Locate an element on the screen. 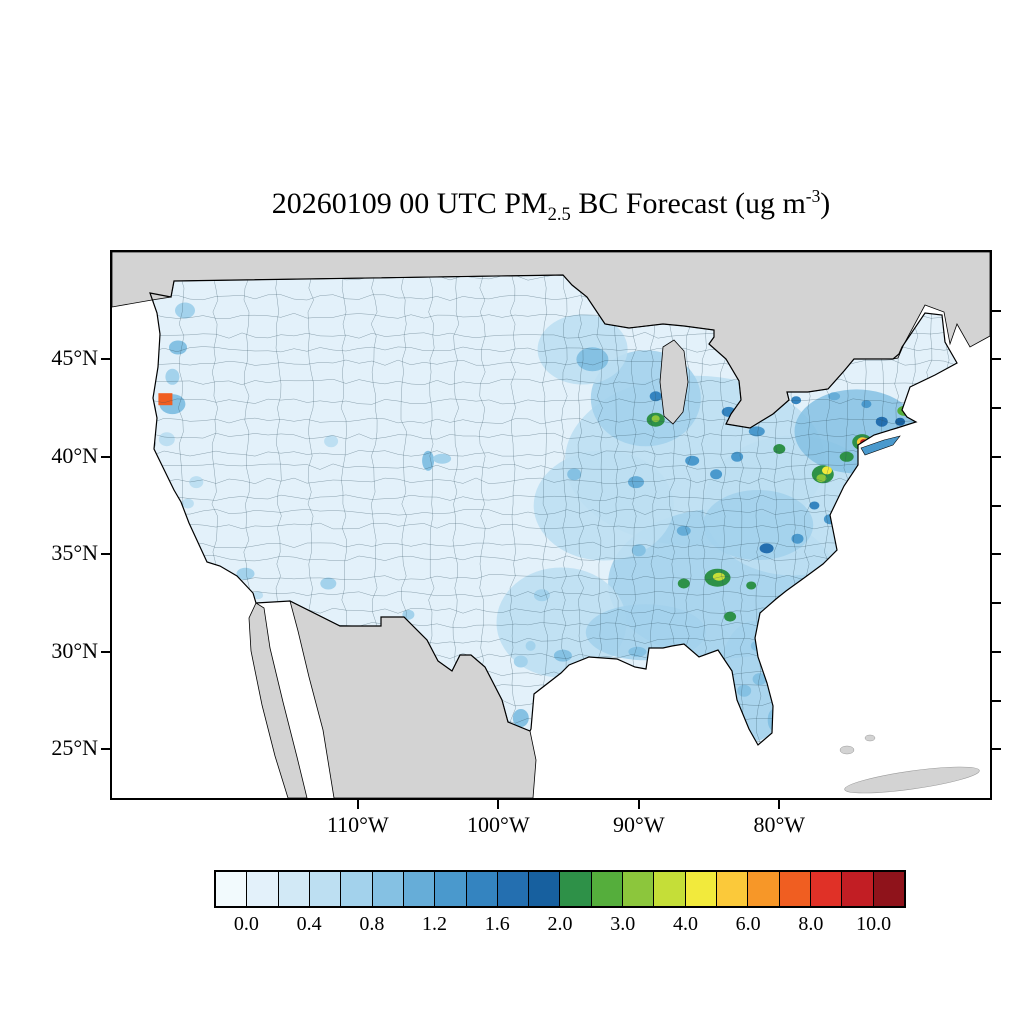  lat-tick-label: 35°N is located at coordinates (74, 553).